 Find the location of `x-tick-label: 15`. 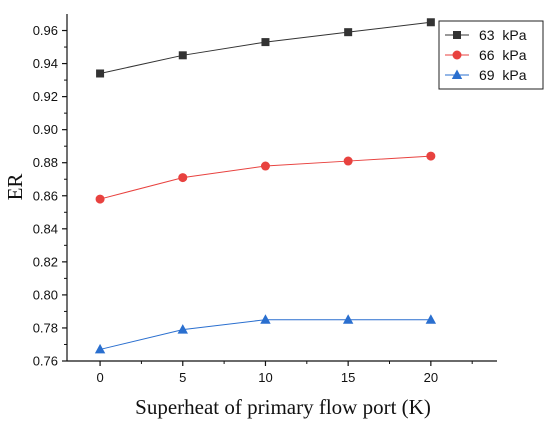

x-tick-label: 15 is located at coordinates (348, 377).